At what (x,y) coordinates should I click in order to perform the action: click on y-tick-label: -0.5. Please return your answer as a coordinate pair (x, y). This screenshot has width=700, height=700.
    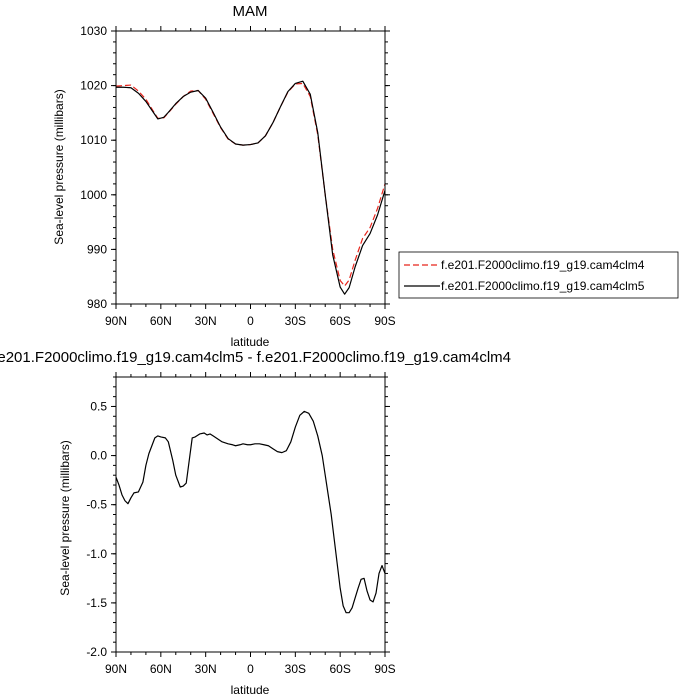
    Looking at the image, I should click on (96, 505).